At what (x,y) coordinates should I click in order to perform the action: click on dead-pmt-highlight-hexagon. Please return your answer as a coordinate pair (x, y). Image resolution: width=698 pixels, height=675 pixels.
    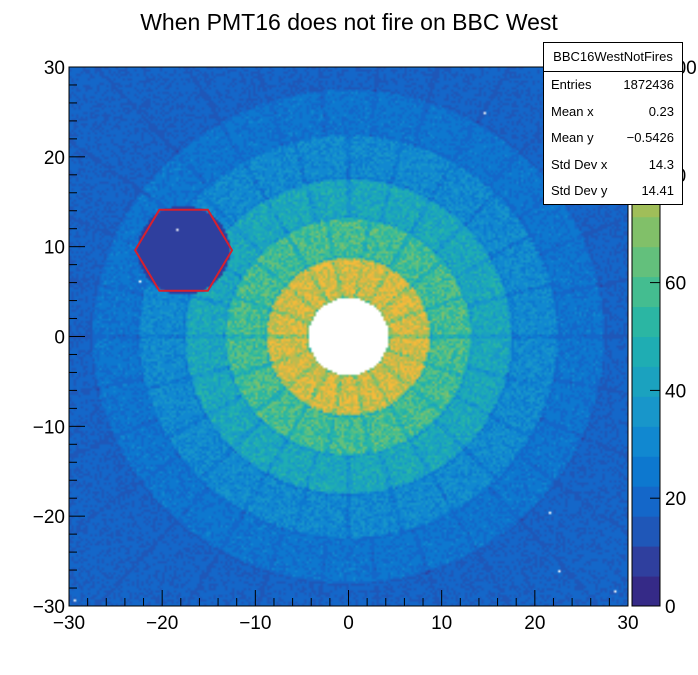
    Looking at the image, I should click on (183, 250).